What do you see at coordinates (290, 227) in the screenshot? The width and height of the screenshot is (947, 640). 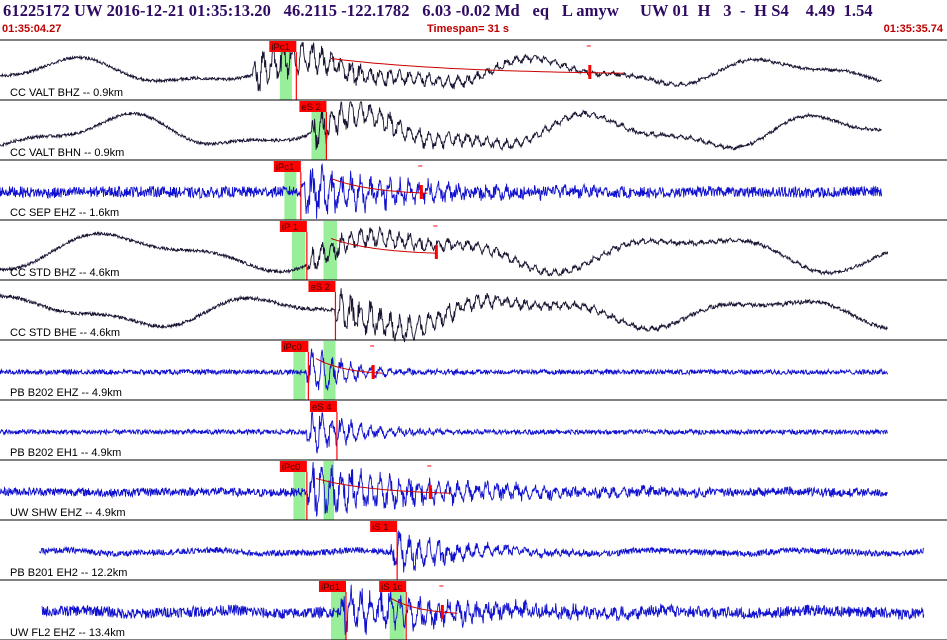 I see `pick-label: iP 1` at bounding box center [290, 227].